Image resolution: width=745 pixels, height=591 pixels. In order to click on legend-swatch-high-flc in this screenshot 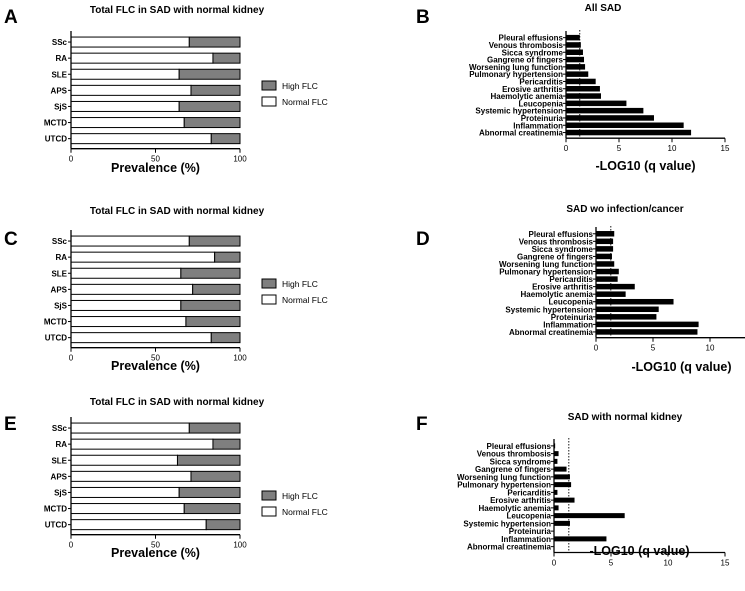, I will do `click(269, 85)`.